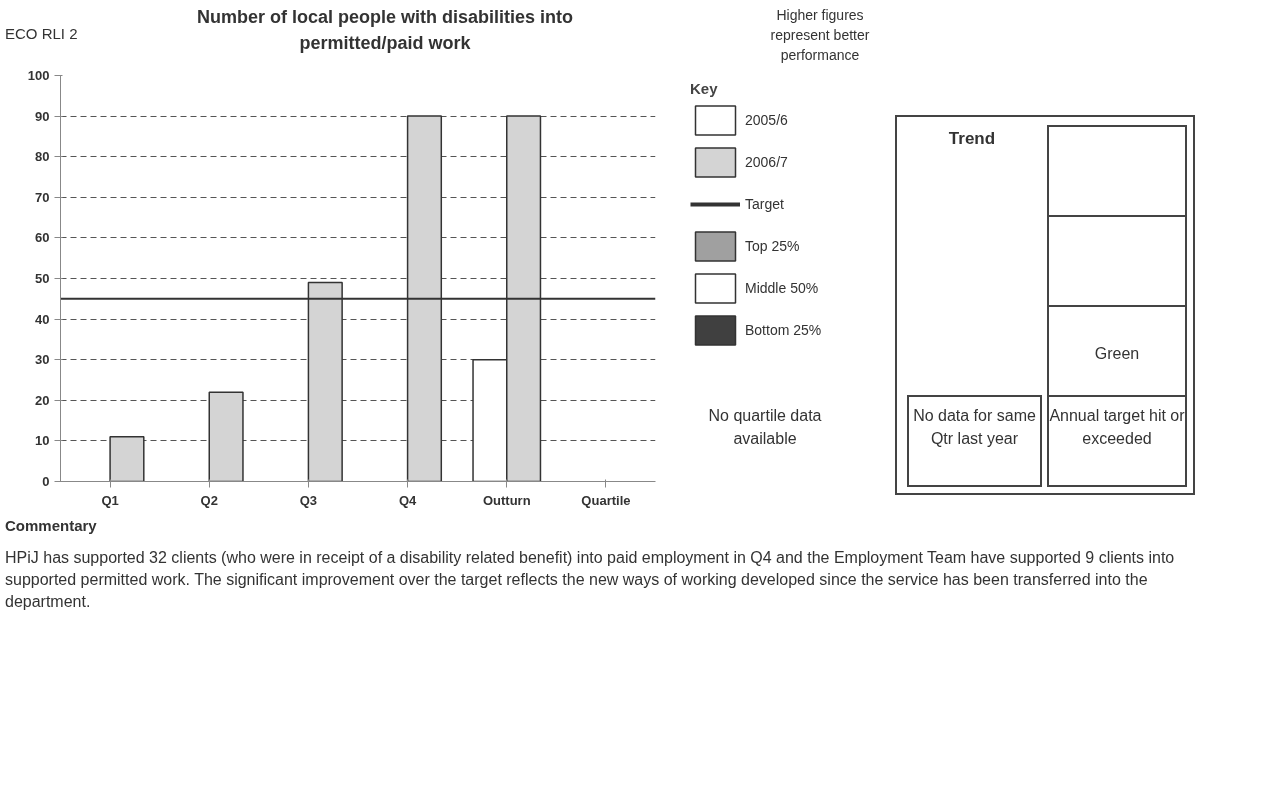 The image size is (1275, 801). Describe the element at coordinates (766, 162) in the screenshot. I see `legend-label: 2006/7` at that location.